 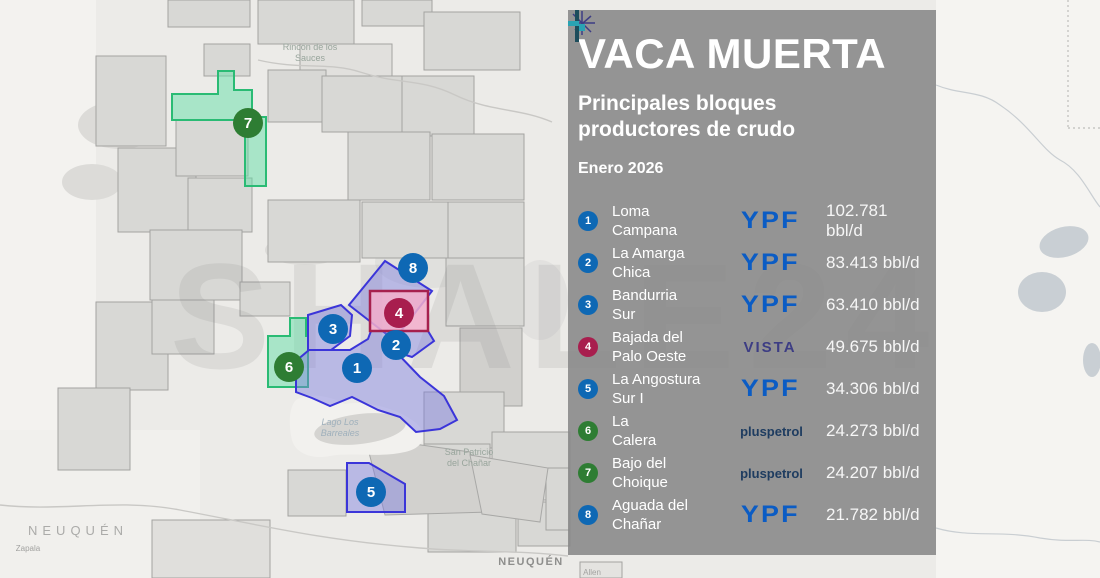 I want to click on rank-badge: 2, so click(x=588, y=263).